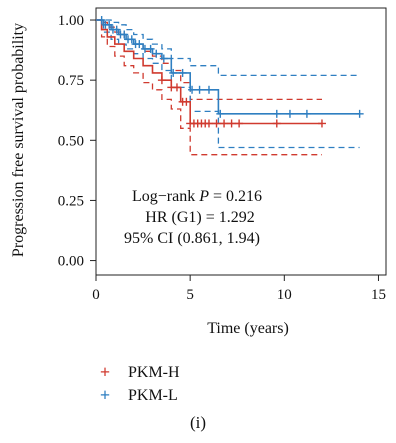 This screenshot has height=443, width=396. What do you see at coordinates (18, 140) in the screenshot?
I see `y-axis-label: Progression free survival probability` at bounding box center [18, 140].